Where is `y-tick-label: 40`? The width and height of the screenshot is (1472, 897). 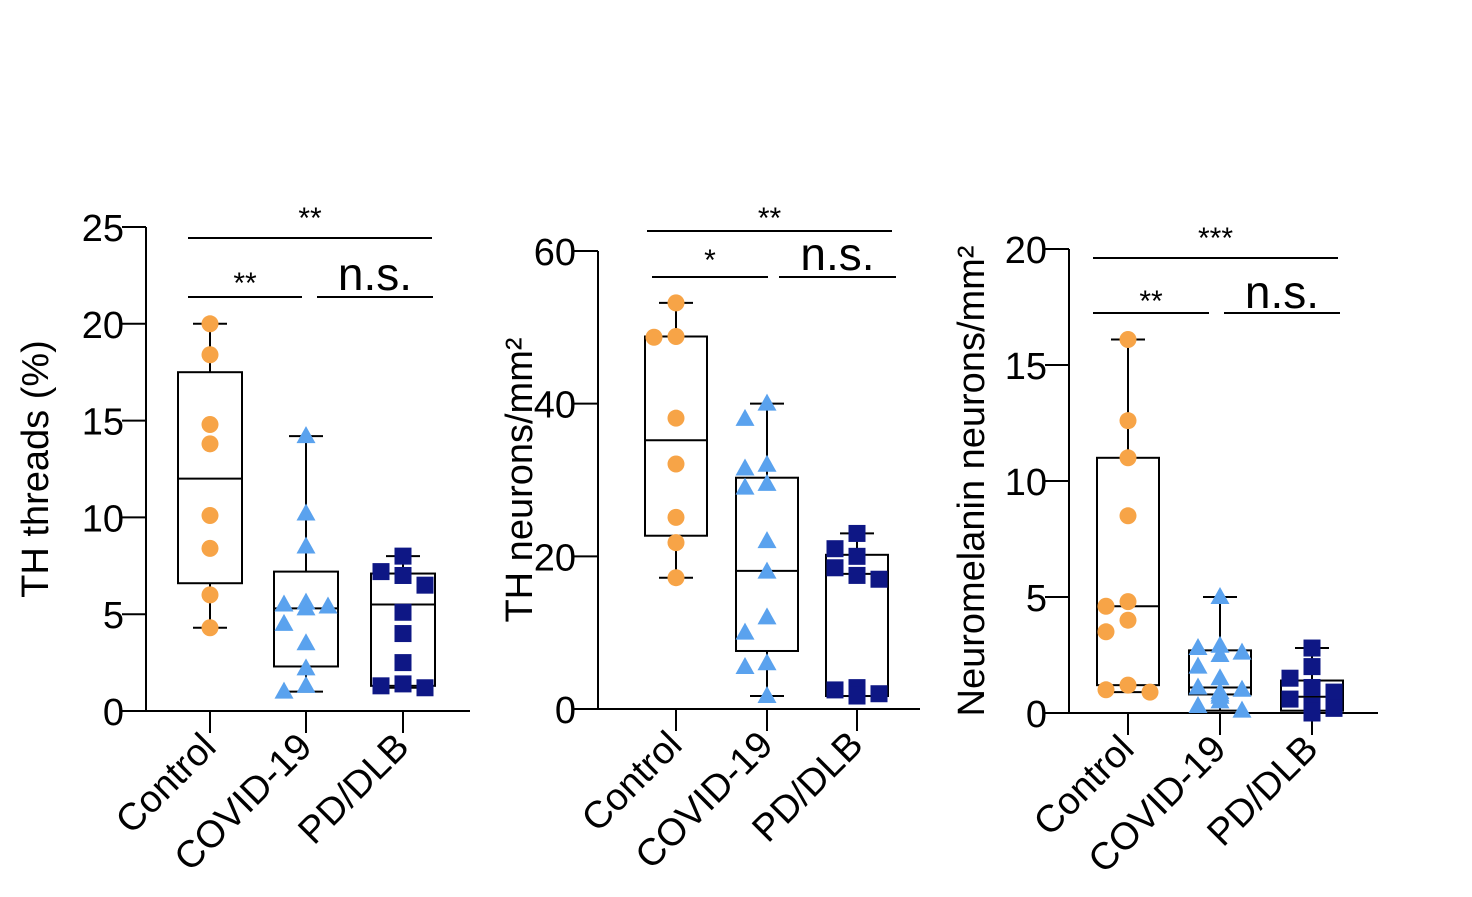
y-tick-label: 40 is located at coordinates (555, 406).